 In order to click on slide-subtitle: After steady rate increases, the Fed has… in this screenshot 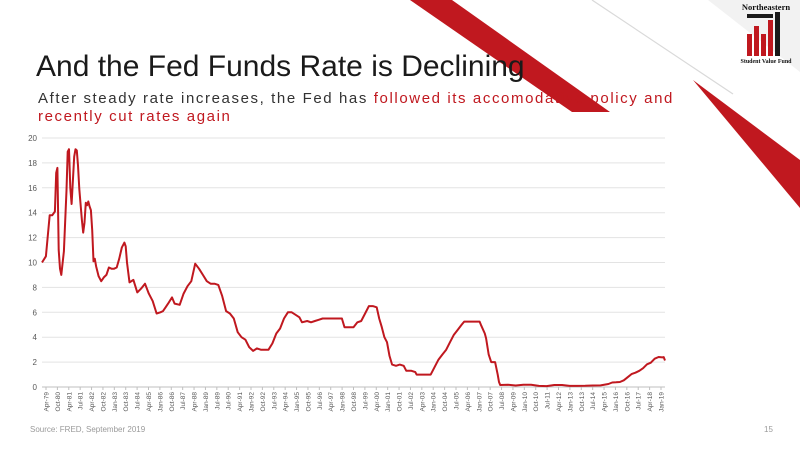, I will do `click(358, 108)`.